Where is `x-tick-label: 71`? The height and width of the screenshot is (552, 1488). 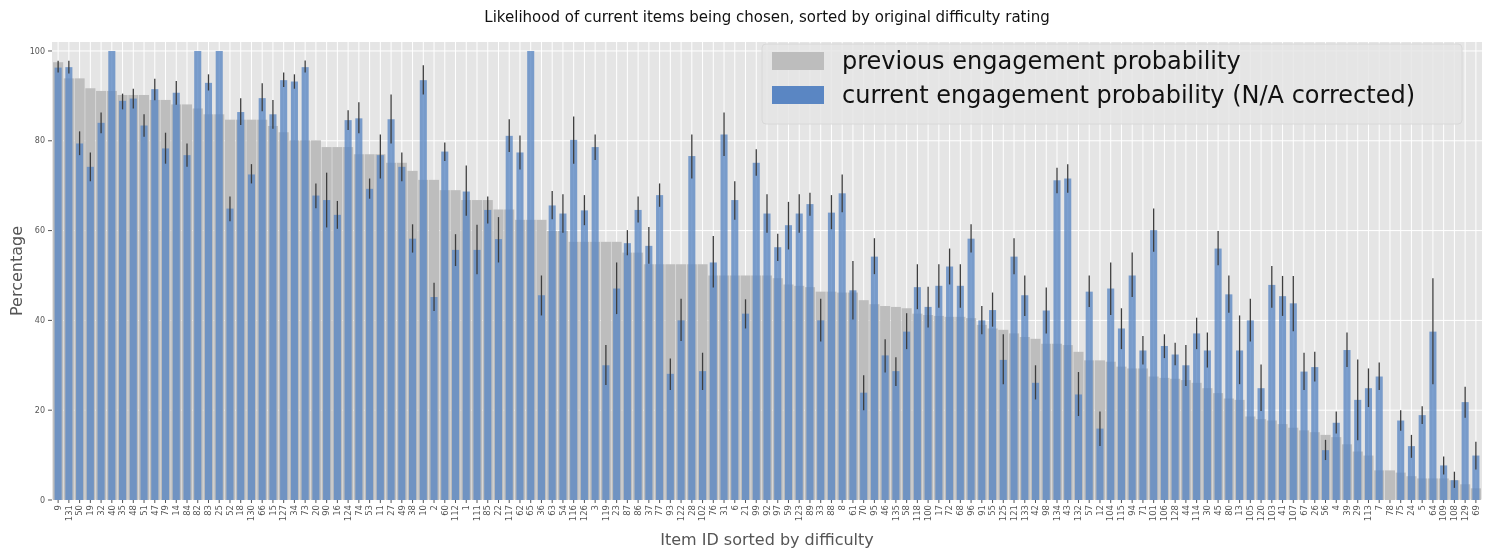
x-tick-label: 71 is located at coordinates (1142, 510).